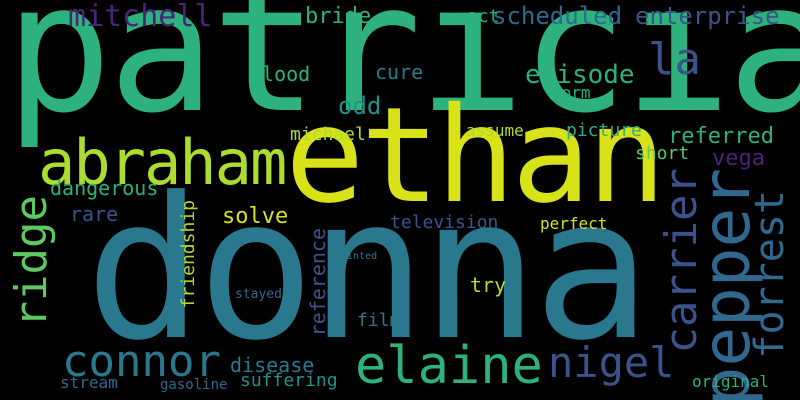 This screenshot has height=400, width=800. I want to click on word-disease: disease, so click(272, 365).